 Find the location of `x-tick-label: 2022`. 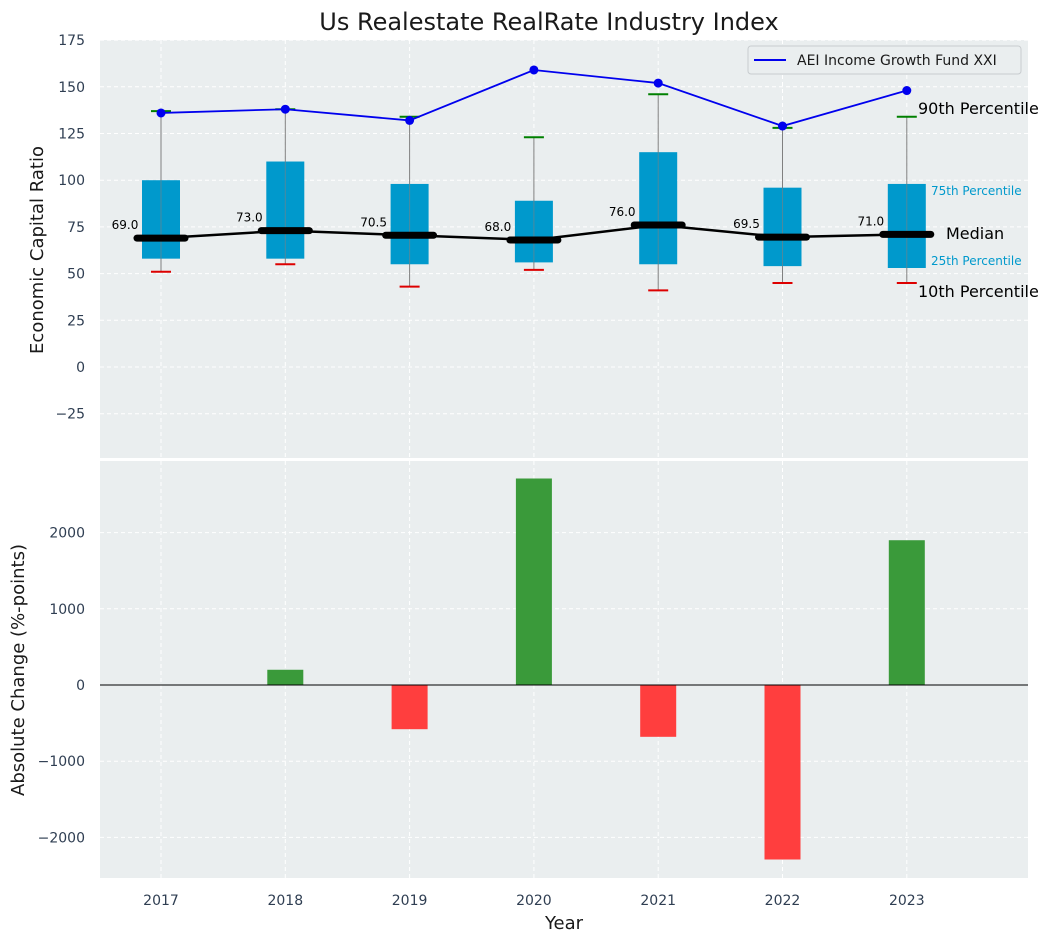

x-tick-label: 2022 is located at coordinates (783, 901).